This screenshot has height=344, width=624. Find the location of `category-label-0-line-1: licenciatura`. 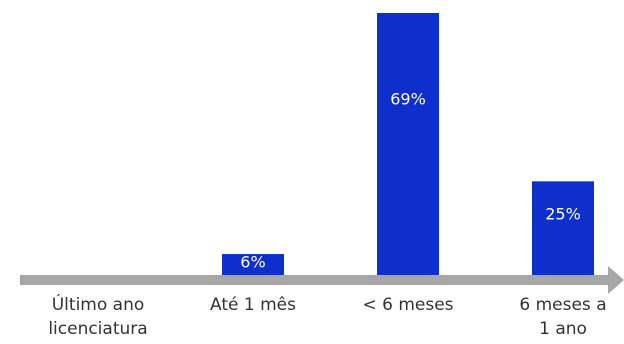

category-label-0-line-1: licenciatura is located at coordinates (97, 329).